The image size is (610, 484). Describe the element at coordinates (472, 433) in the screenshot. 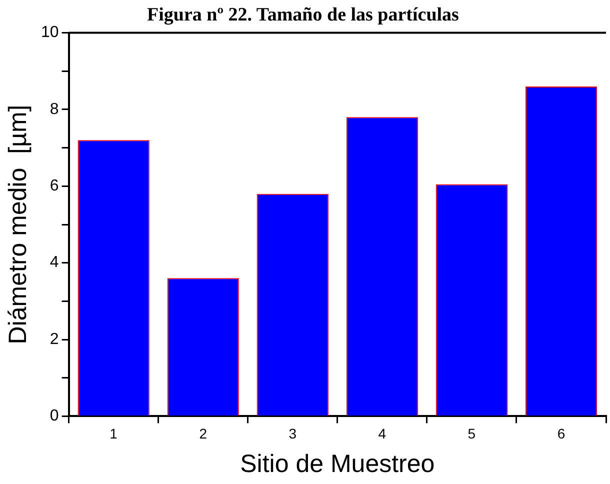

I see `x-tick-label: 5` at that location.